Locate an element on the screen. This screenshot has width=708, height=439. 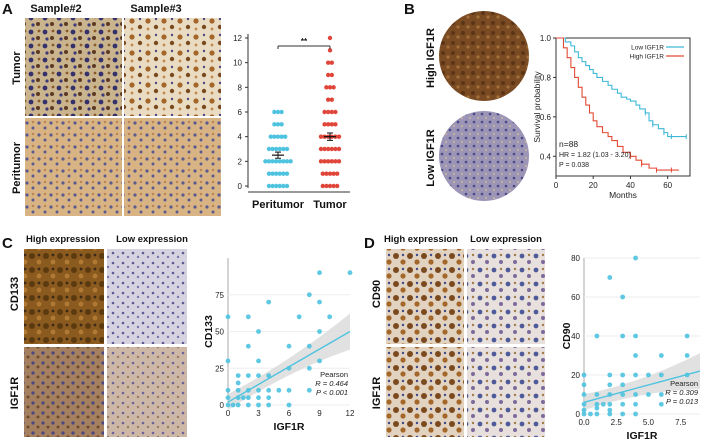
panel-b-survival-curve-low is located at coordinates (621, 87).